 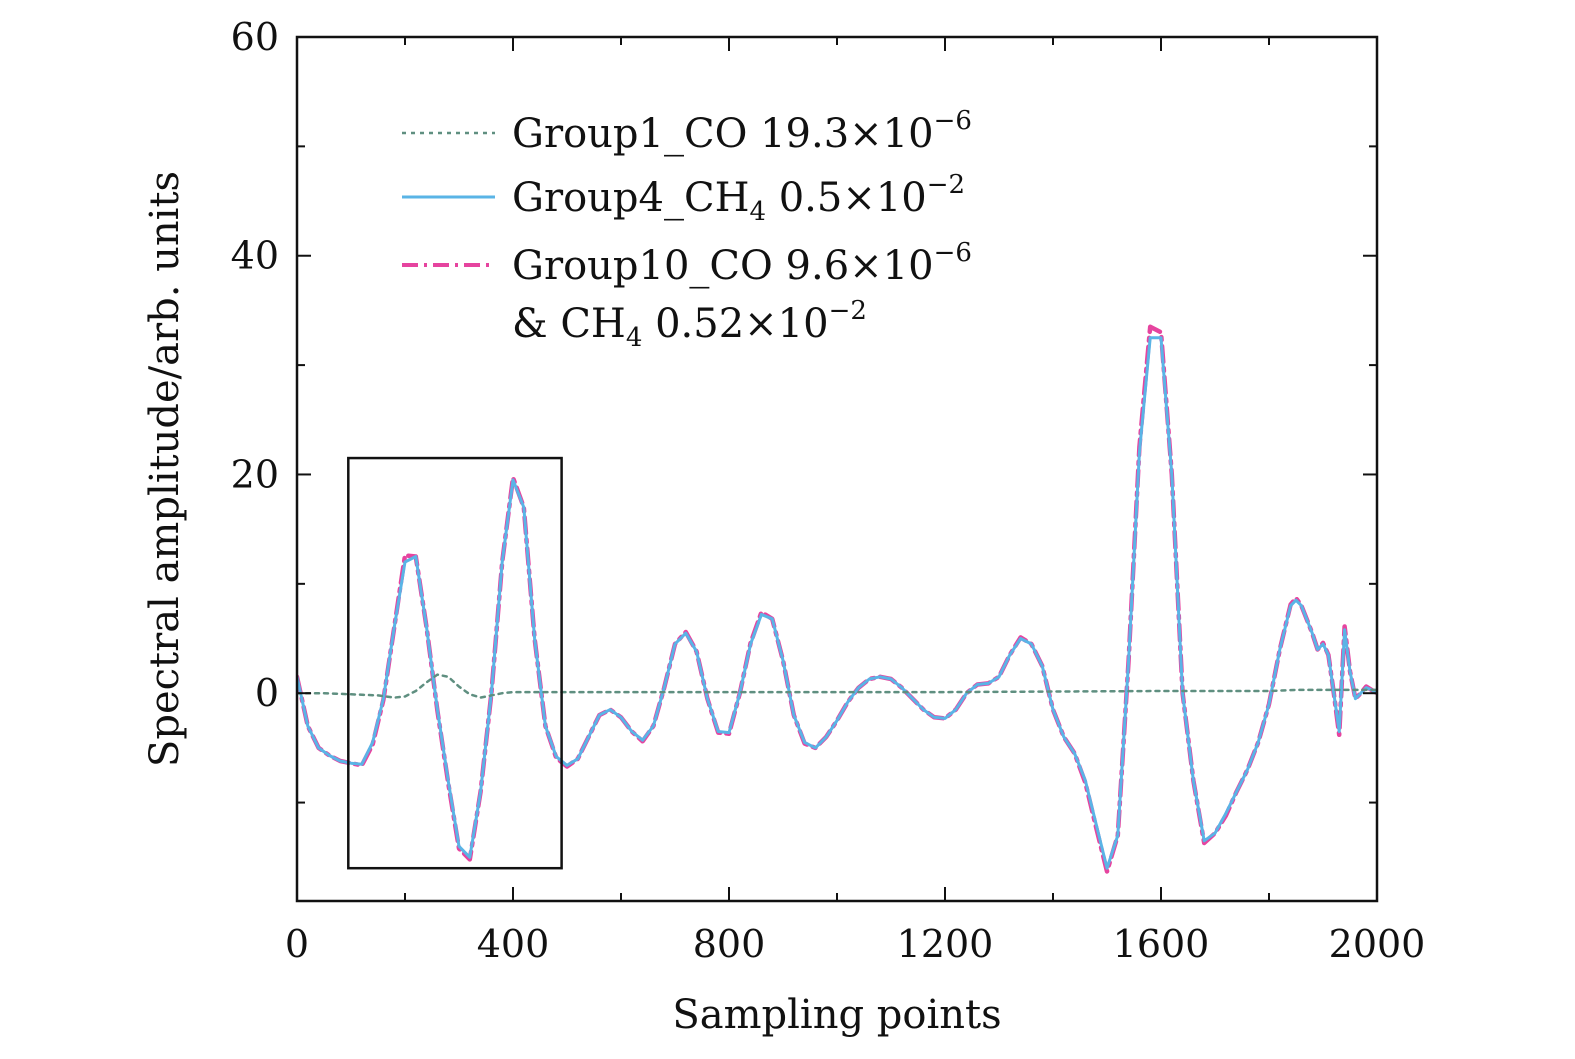 I want to click on x-tick-label: 800, so click(x=729, y=944).